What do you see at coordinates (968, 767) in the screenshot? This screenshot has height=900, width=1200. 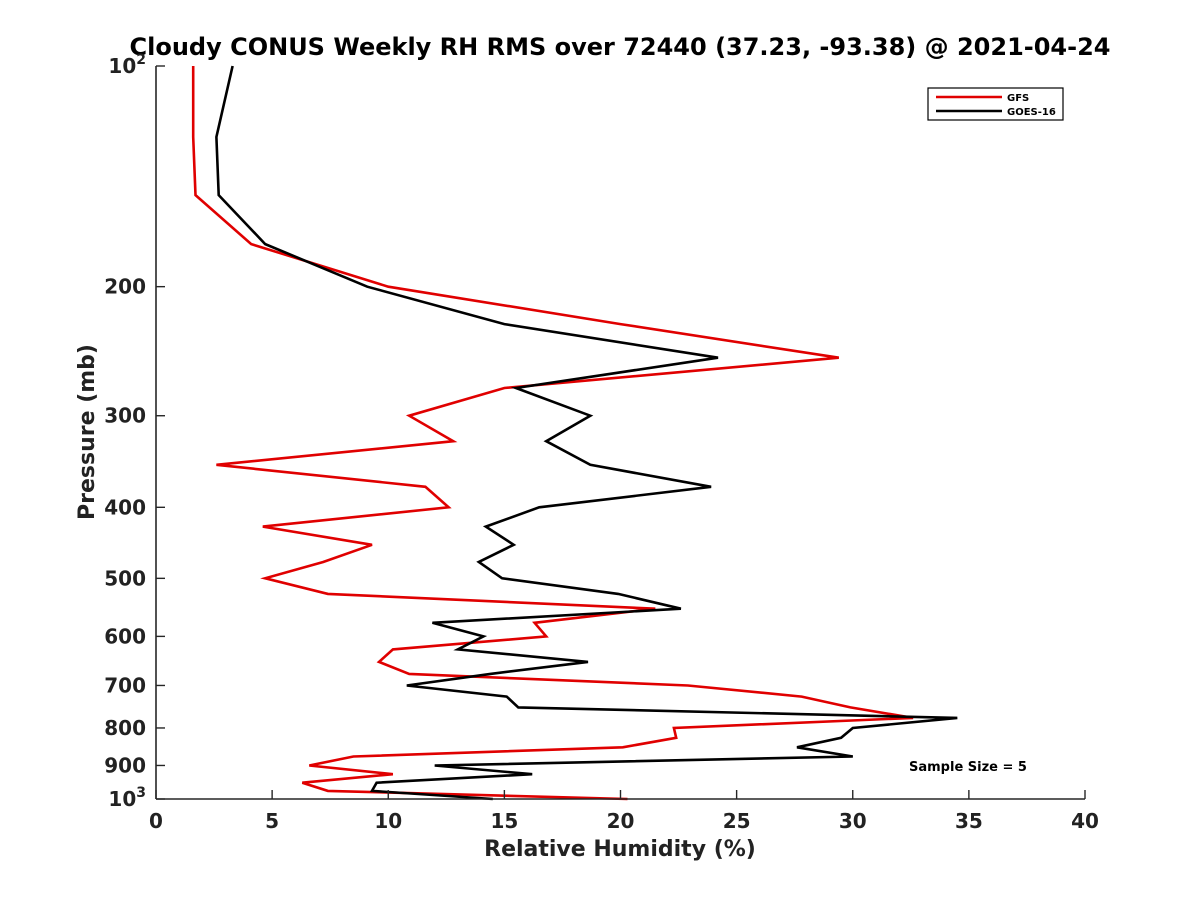 I see `sample-size-annotation: Sample Size = 5` at bounding box center [968, 767].